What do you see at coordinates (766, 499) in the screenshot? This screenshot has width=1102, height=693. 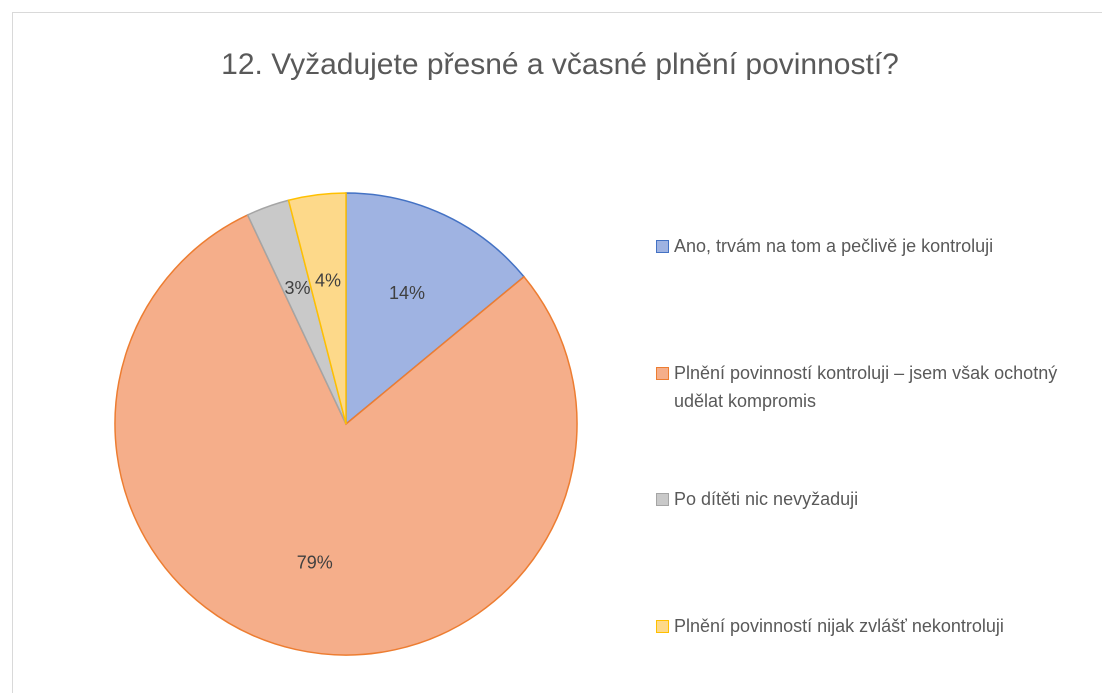 I see `legend-label: Po dítěti nic nevyžaduji` at bounding box center [766, 499].